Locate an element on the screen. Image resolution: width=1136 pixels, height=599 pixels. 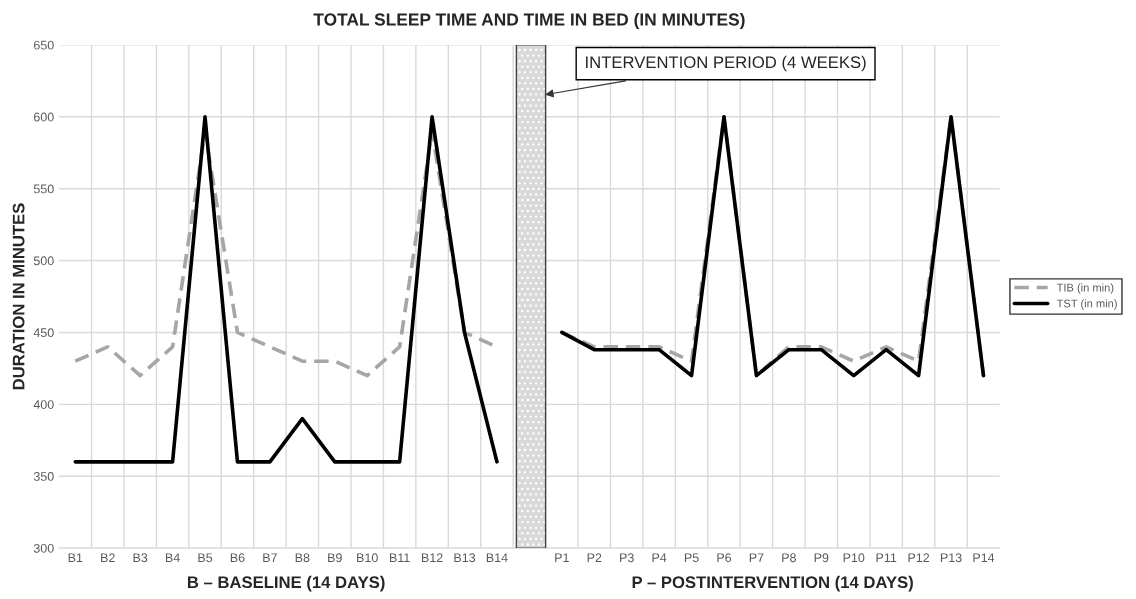
x-tick-label: B12 is located at coordinates (432, 557).